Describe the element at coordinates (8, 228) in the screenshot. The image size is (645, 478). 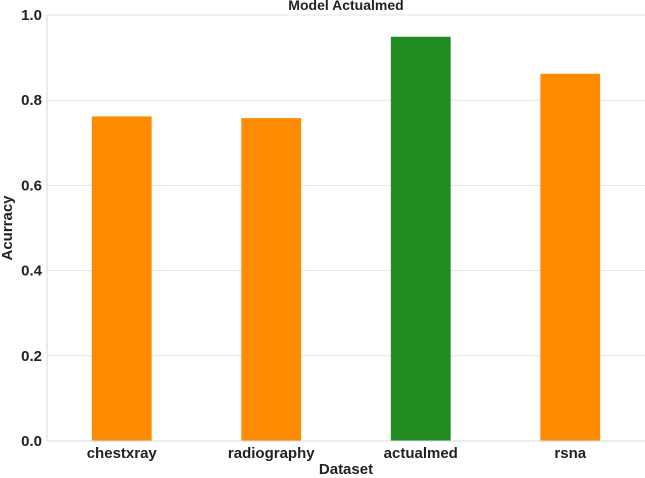
I see `y-axis-label: Acurracy` at that location.